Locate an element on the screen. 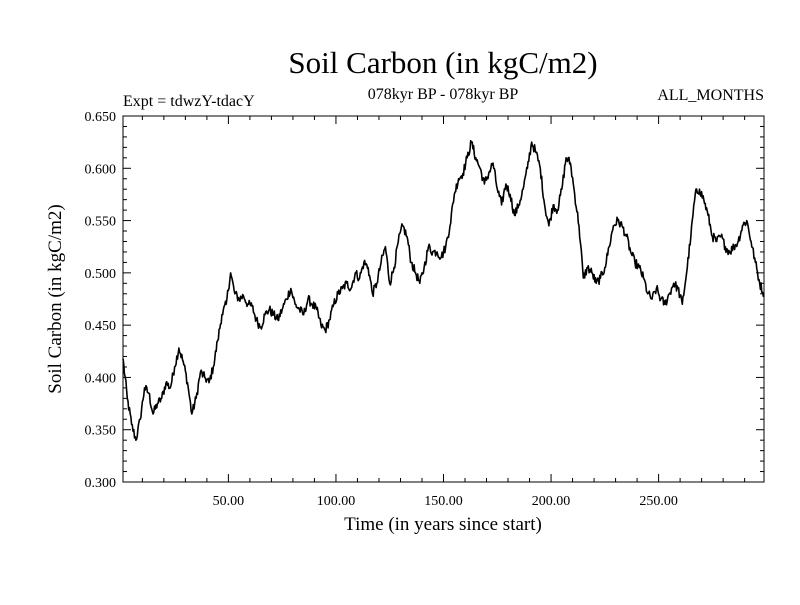 Image resolution: width=800 pixels, height=605 pixels. y-tick-label: 0.500 is located at coordinates (101, 274).